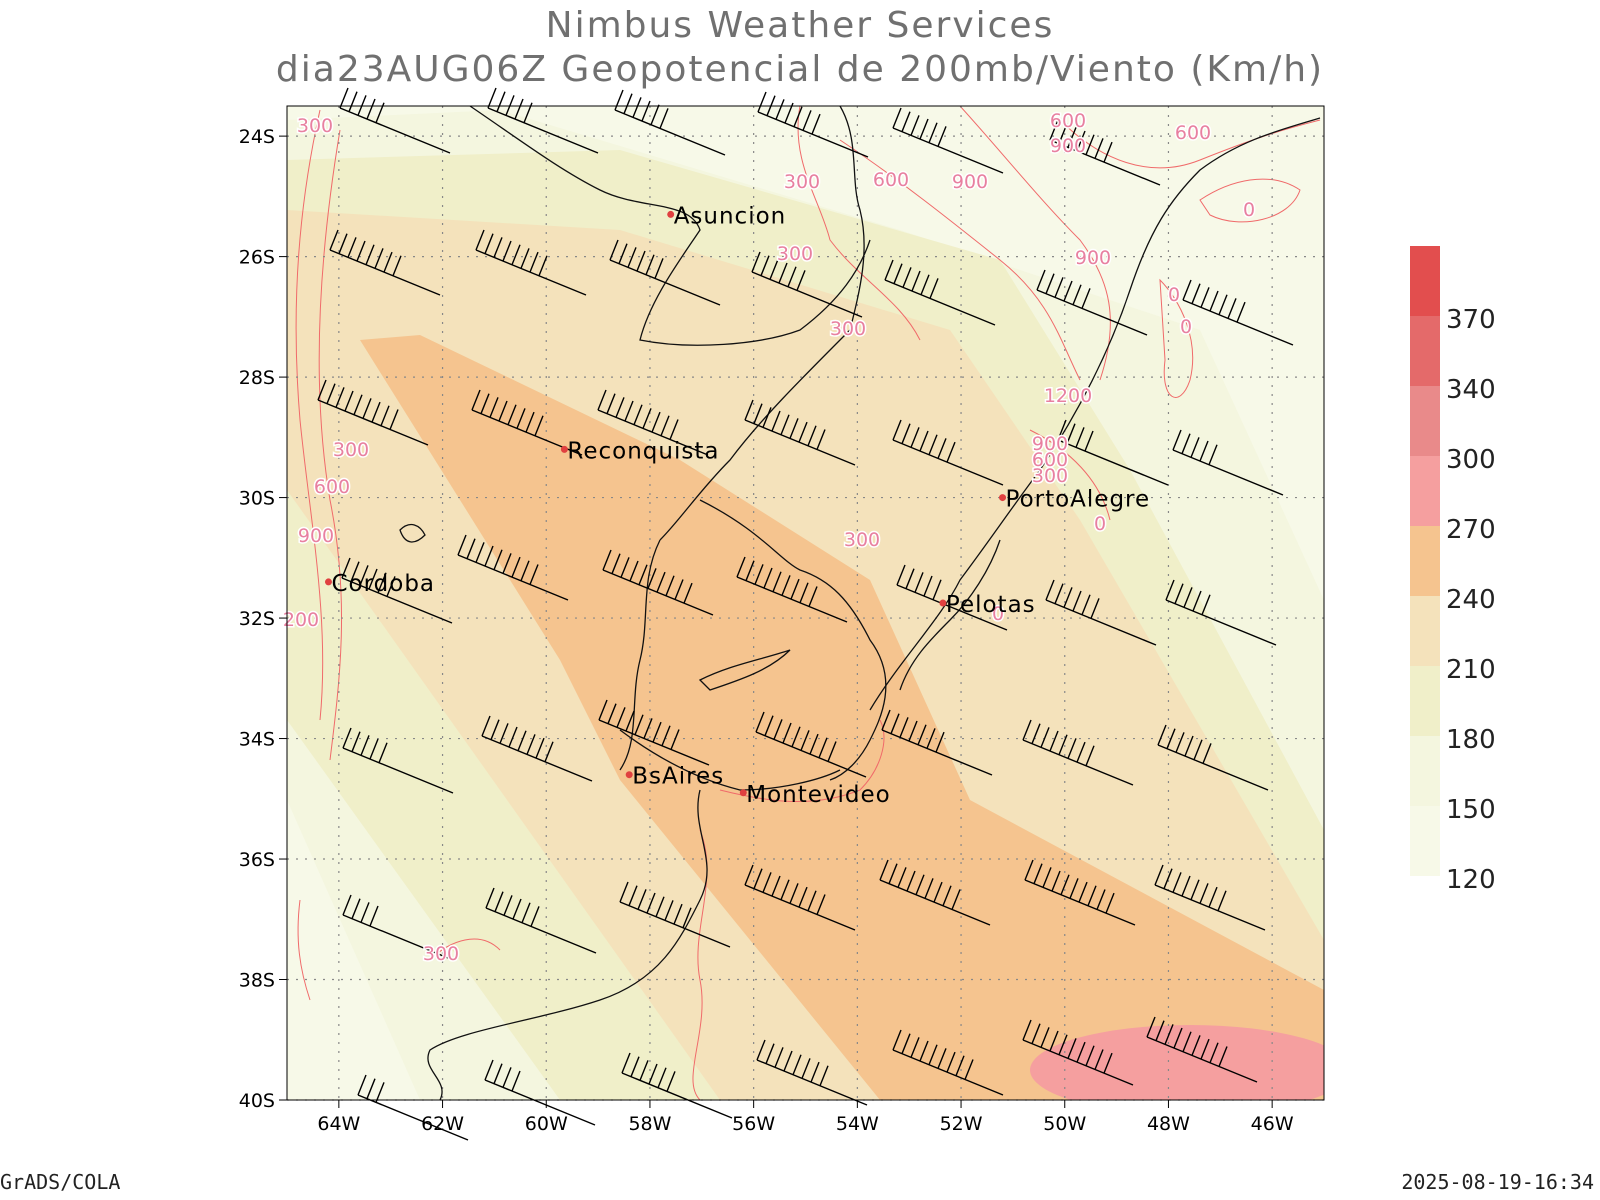 This screenshot has width=1600, height=1200. Describe the element at coordinates (649, 1124) in the screenshot. I see `lon-tick-label: 58W` at that location.